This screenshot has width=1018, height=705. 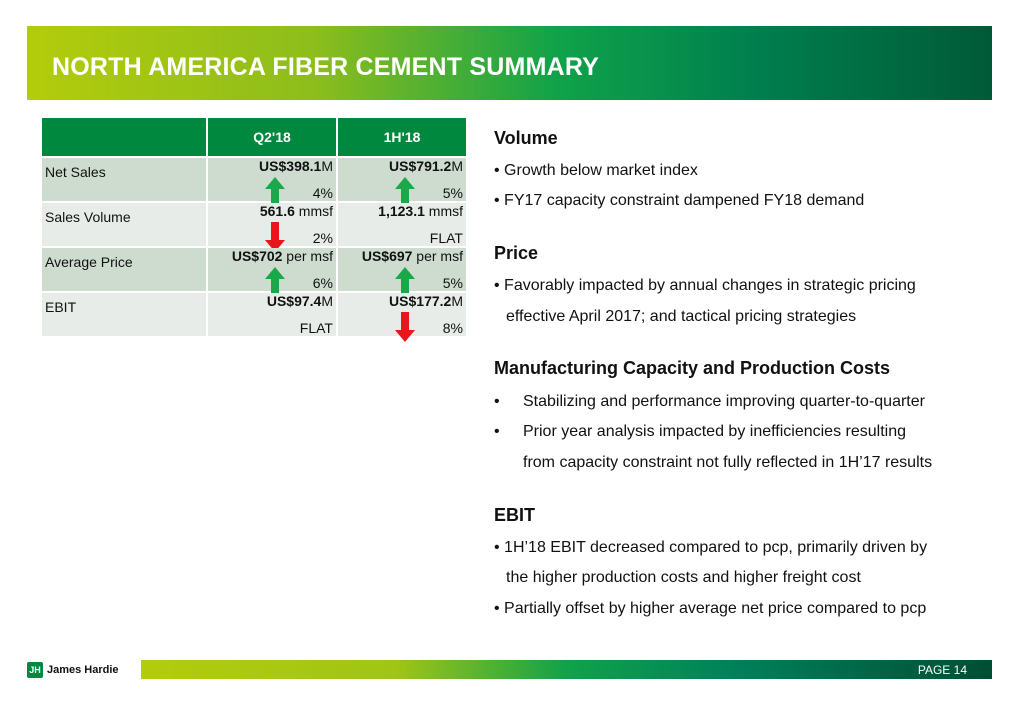 I want to click on header-q2: Q2'18, so click(x=272, y=137).